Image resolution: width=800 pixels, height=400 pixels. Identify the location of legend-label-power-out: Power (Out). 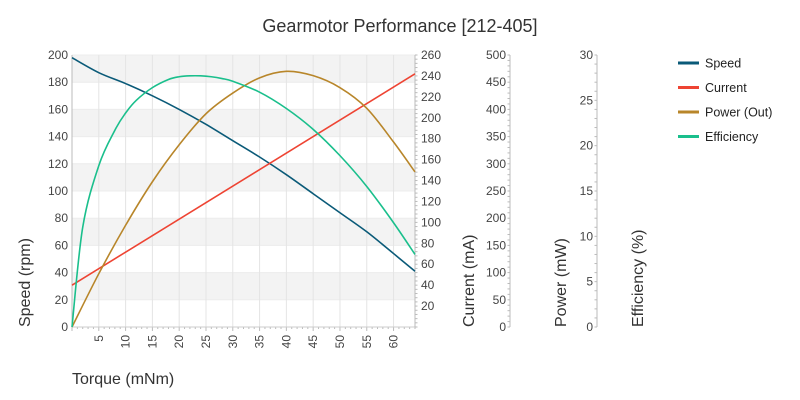
(738, 113).